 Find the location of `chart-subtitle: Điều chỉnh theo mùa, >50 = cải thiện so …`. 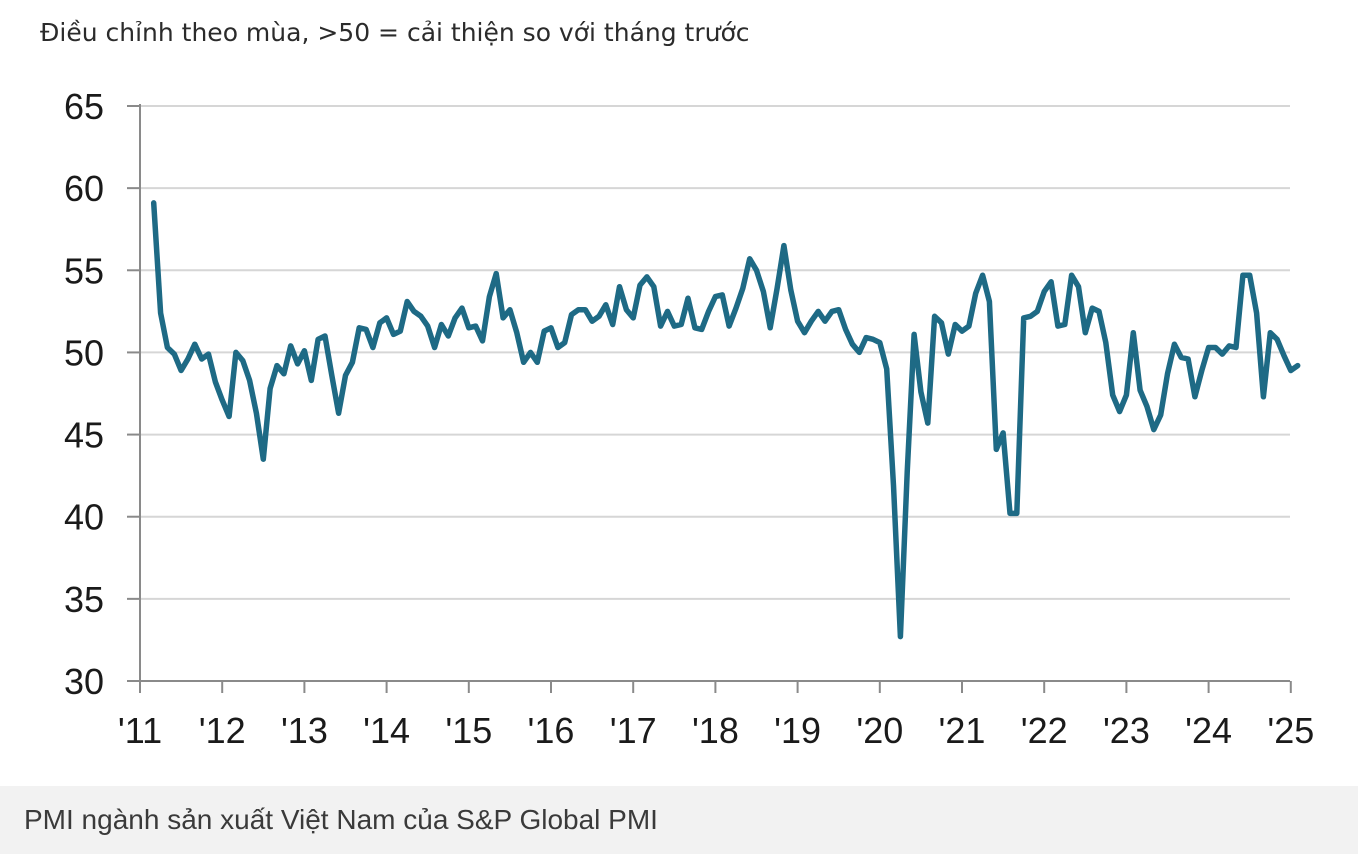

chart-subtitle: Điều chỉnh theo mùa, >50 = cải thiện so … is located at coordinates (395, 32).